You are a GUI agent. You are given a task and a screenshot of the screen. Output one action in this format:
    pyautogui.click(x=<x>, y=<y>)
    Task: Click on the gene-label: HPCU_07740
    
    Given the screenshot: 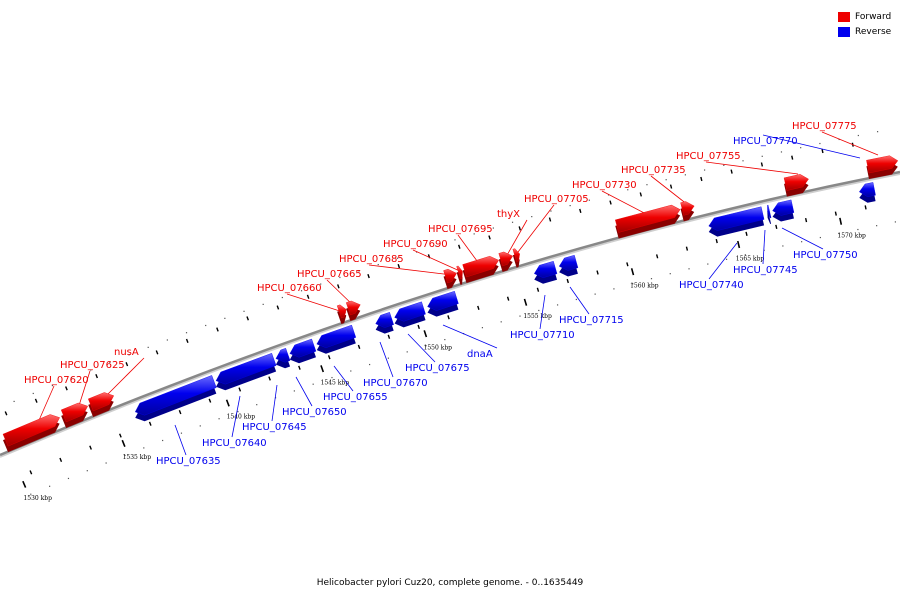 What is the action you would take?
    pyautogui.click(x=711, y=285)
    